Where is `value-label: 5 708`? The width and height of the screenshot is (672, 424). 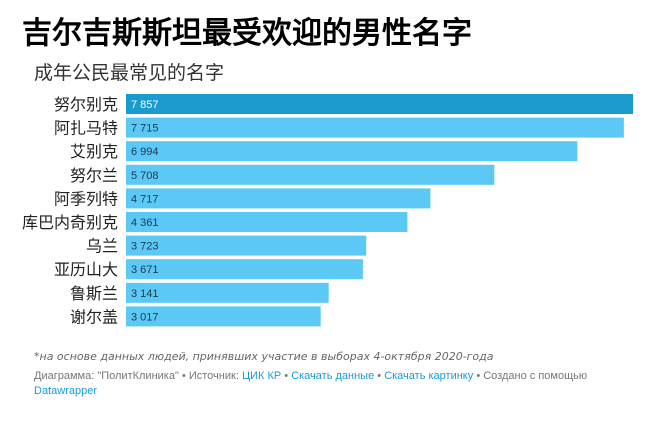
value-label: 5 708 is located at coordinates (145, 176).